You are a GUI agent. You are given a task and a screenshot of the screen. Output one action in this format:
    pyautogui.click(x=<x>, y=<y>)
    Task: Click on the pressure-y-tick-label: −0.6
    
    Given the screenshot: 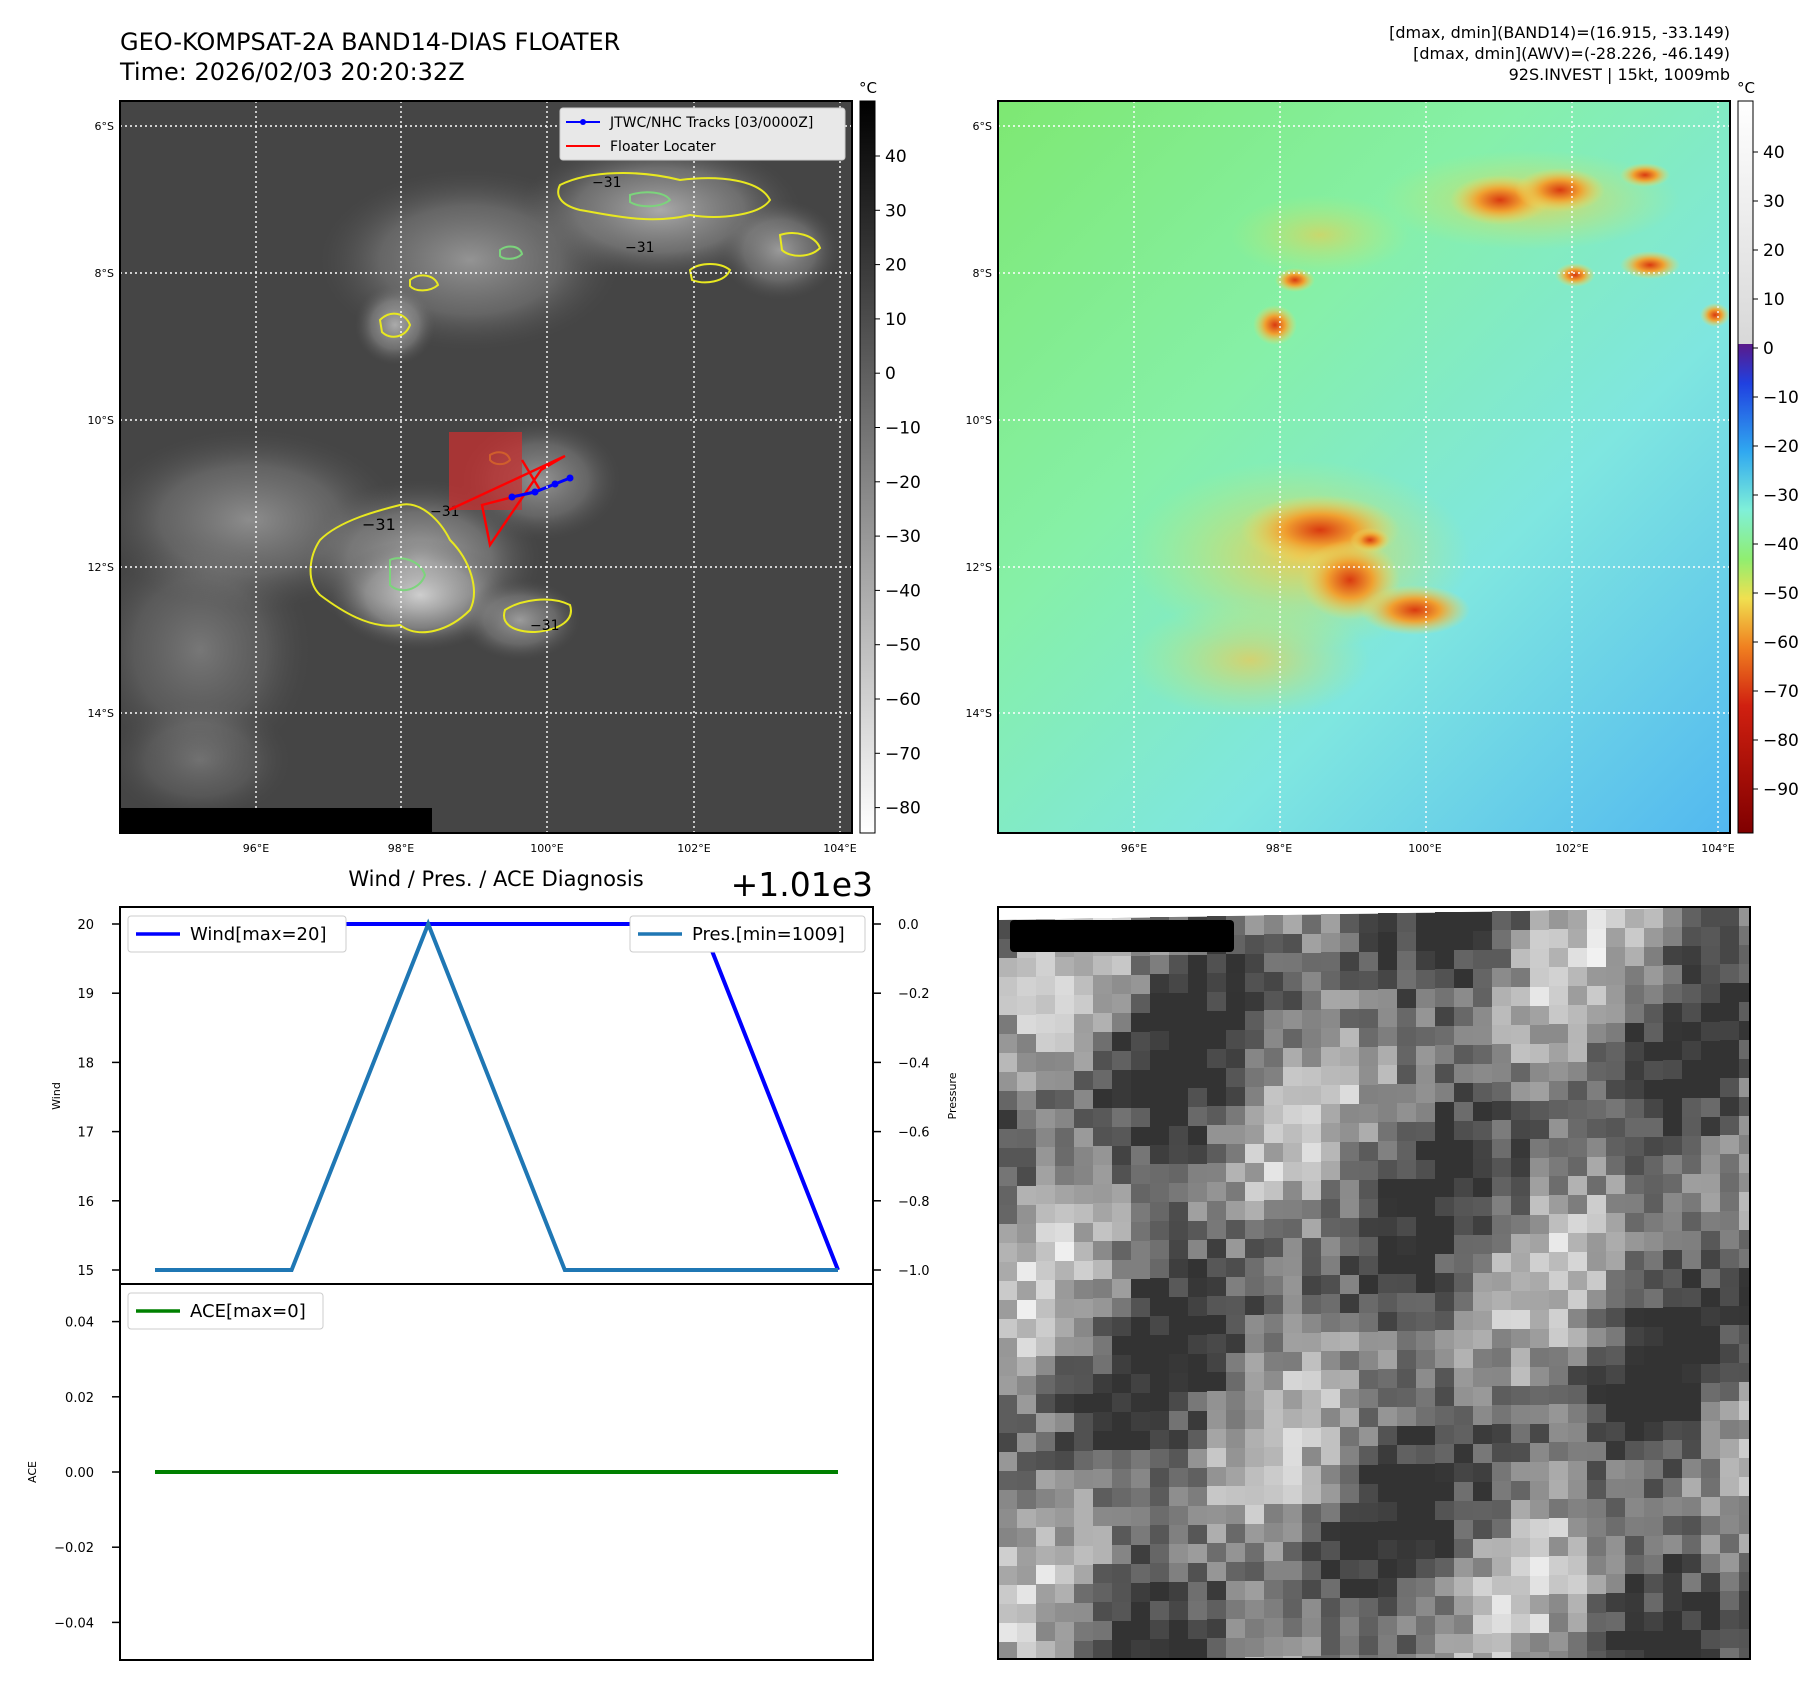 What is the action you would take?
    pyautogui.click(x=914, y=1133)
    